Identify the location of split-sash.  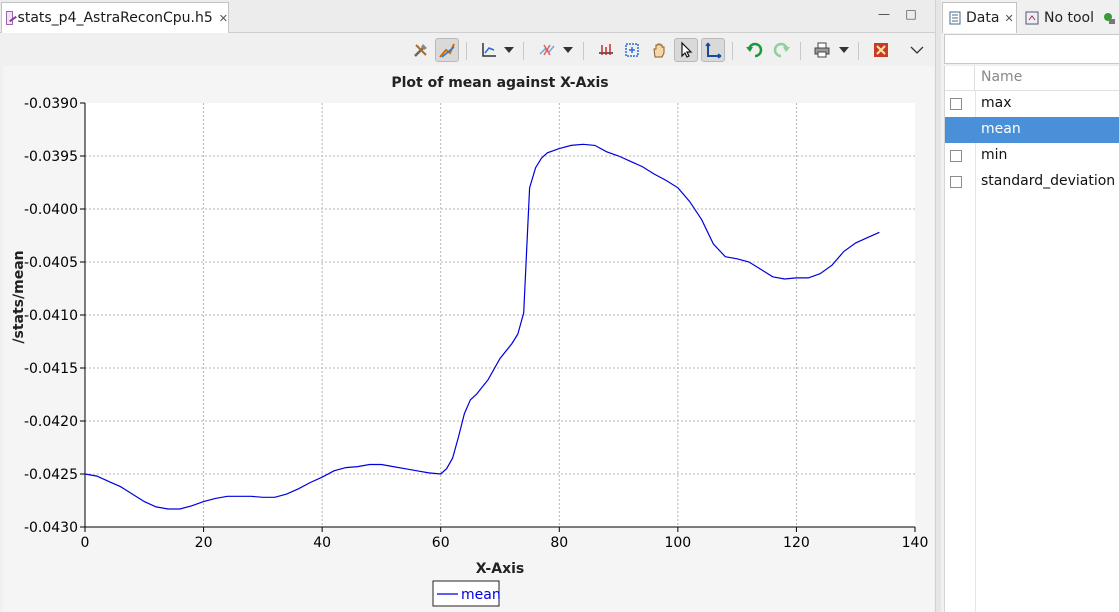
(938, 306).